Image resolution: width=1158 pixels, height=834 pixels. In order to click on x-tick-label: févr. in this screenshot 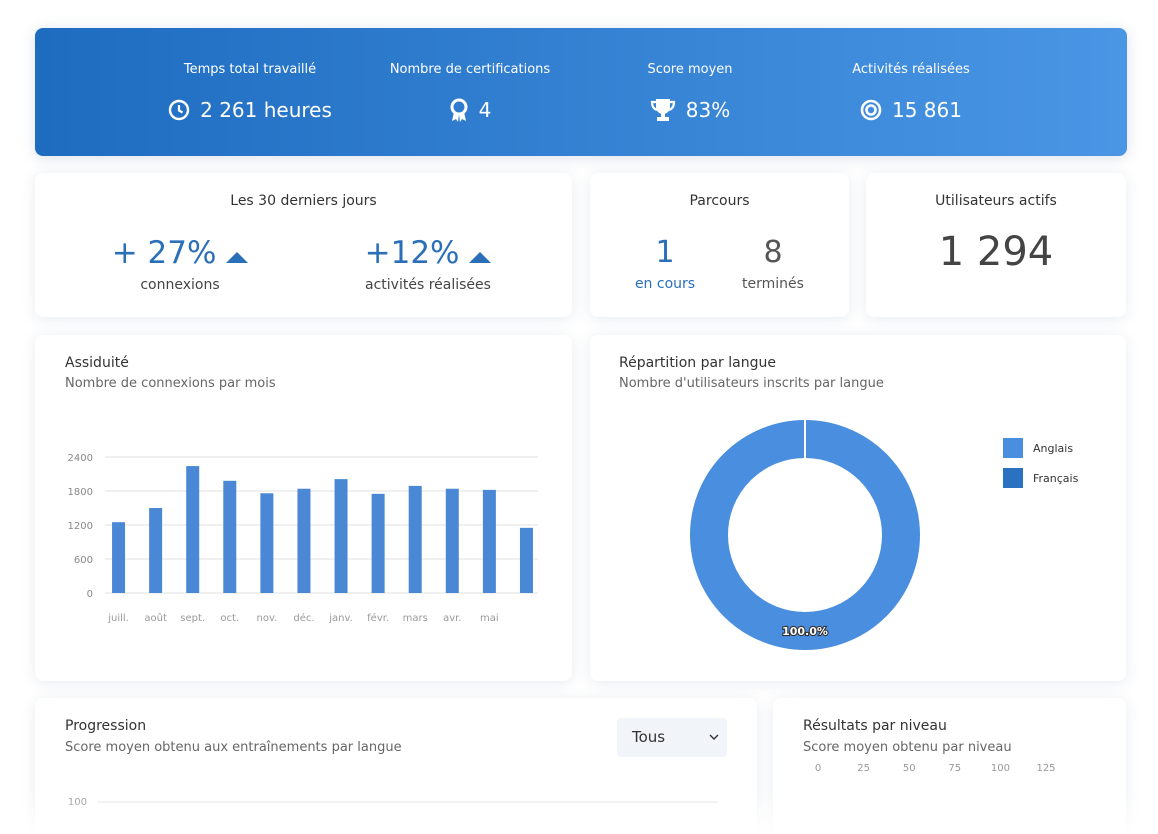, I will do `click(378, 618)`.